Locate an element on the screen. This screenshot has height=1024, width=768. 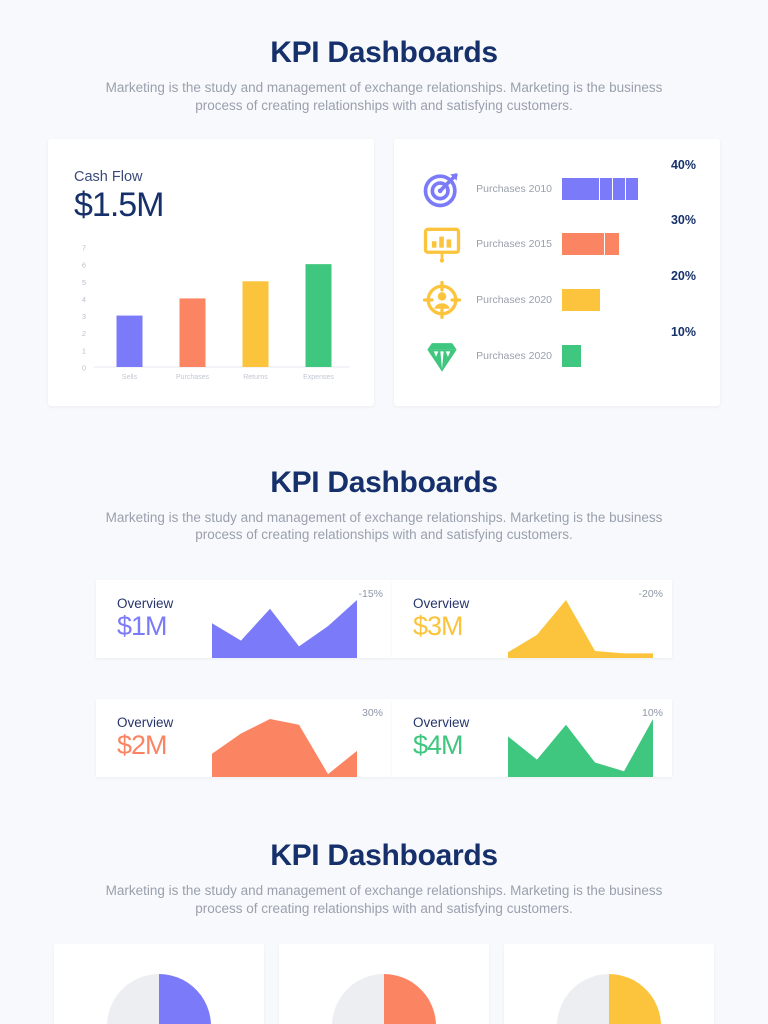
bar-chart-y-axis: 0 1 2 3 4 5 6 7 is located at coordinates (84, 307).